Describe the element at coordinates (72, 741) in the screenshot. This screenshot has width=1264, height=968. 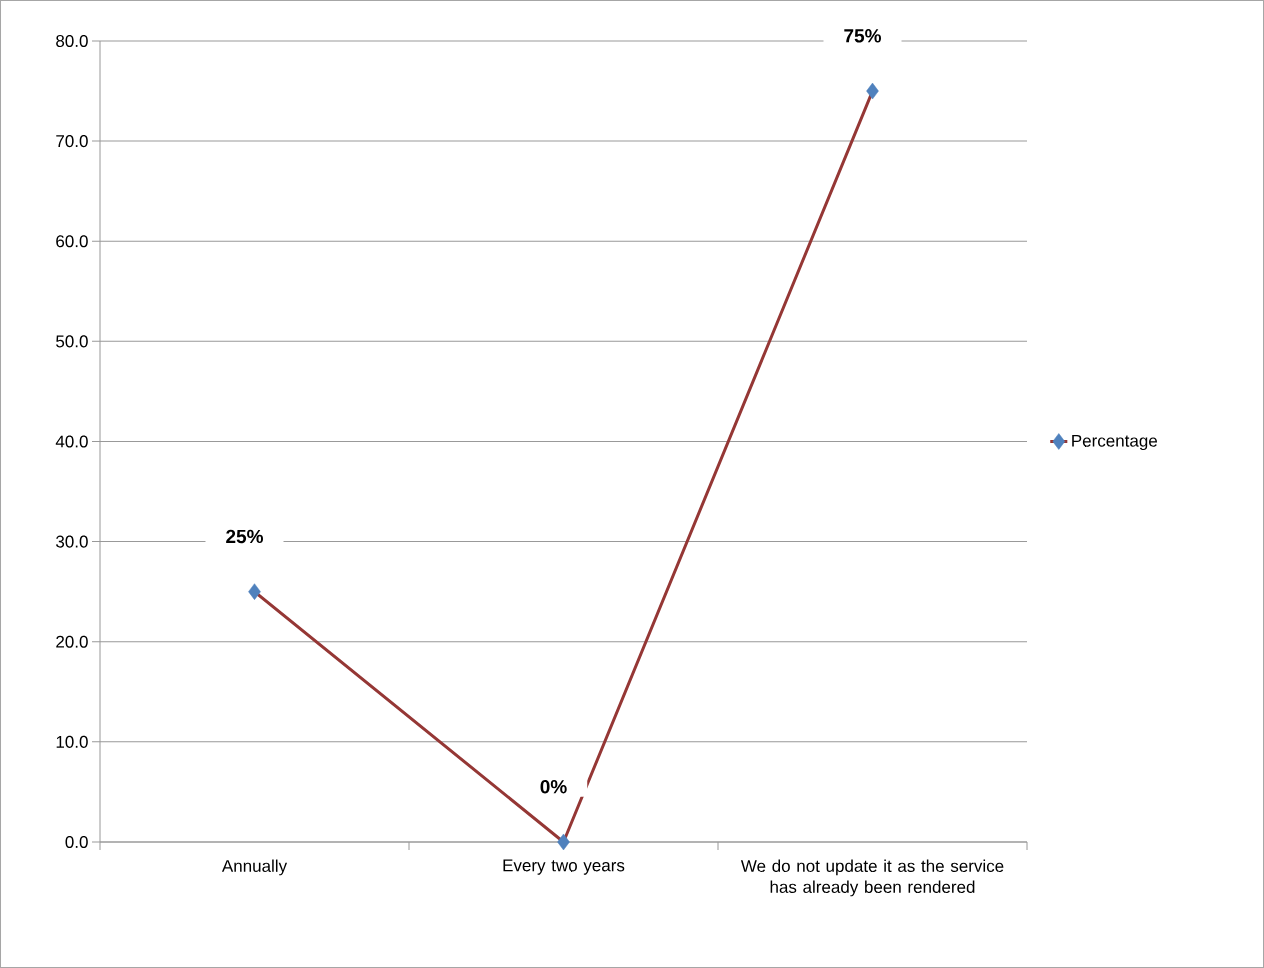
I see `y-tick-label: 10.0` at that location.